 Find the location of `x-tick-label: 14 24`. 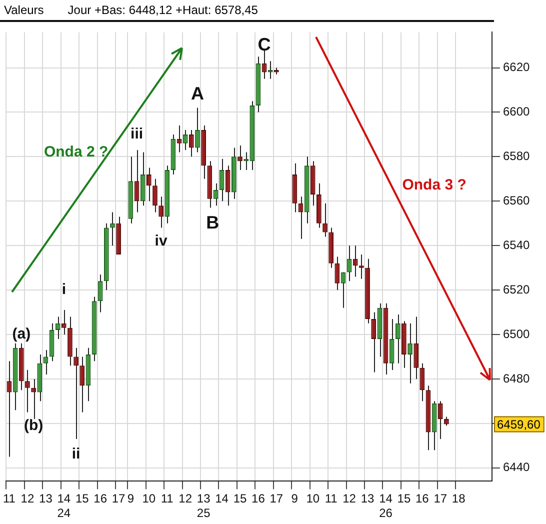

x-tick-label: 14 24 is located at coordinates (64, 506).